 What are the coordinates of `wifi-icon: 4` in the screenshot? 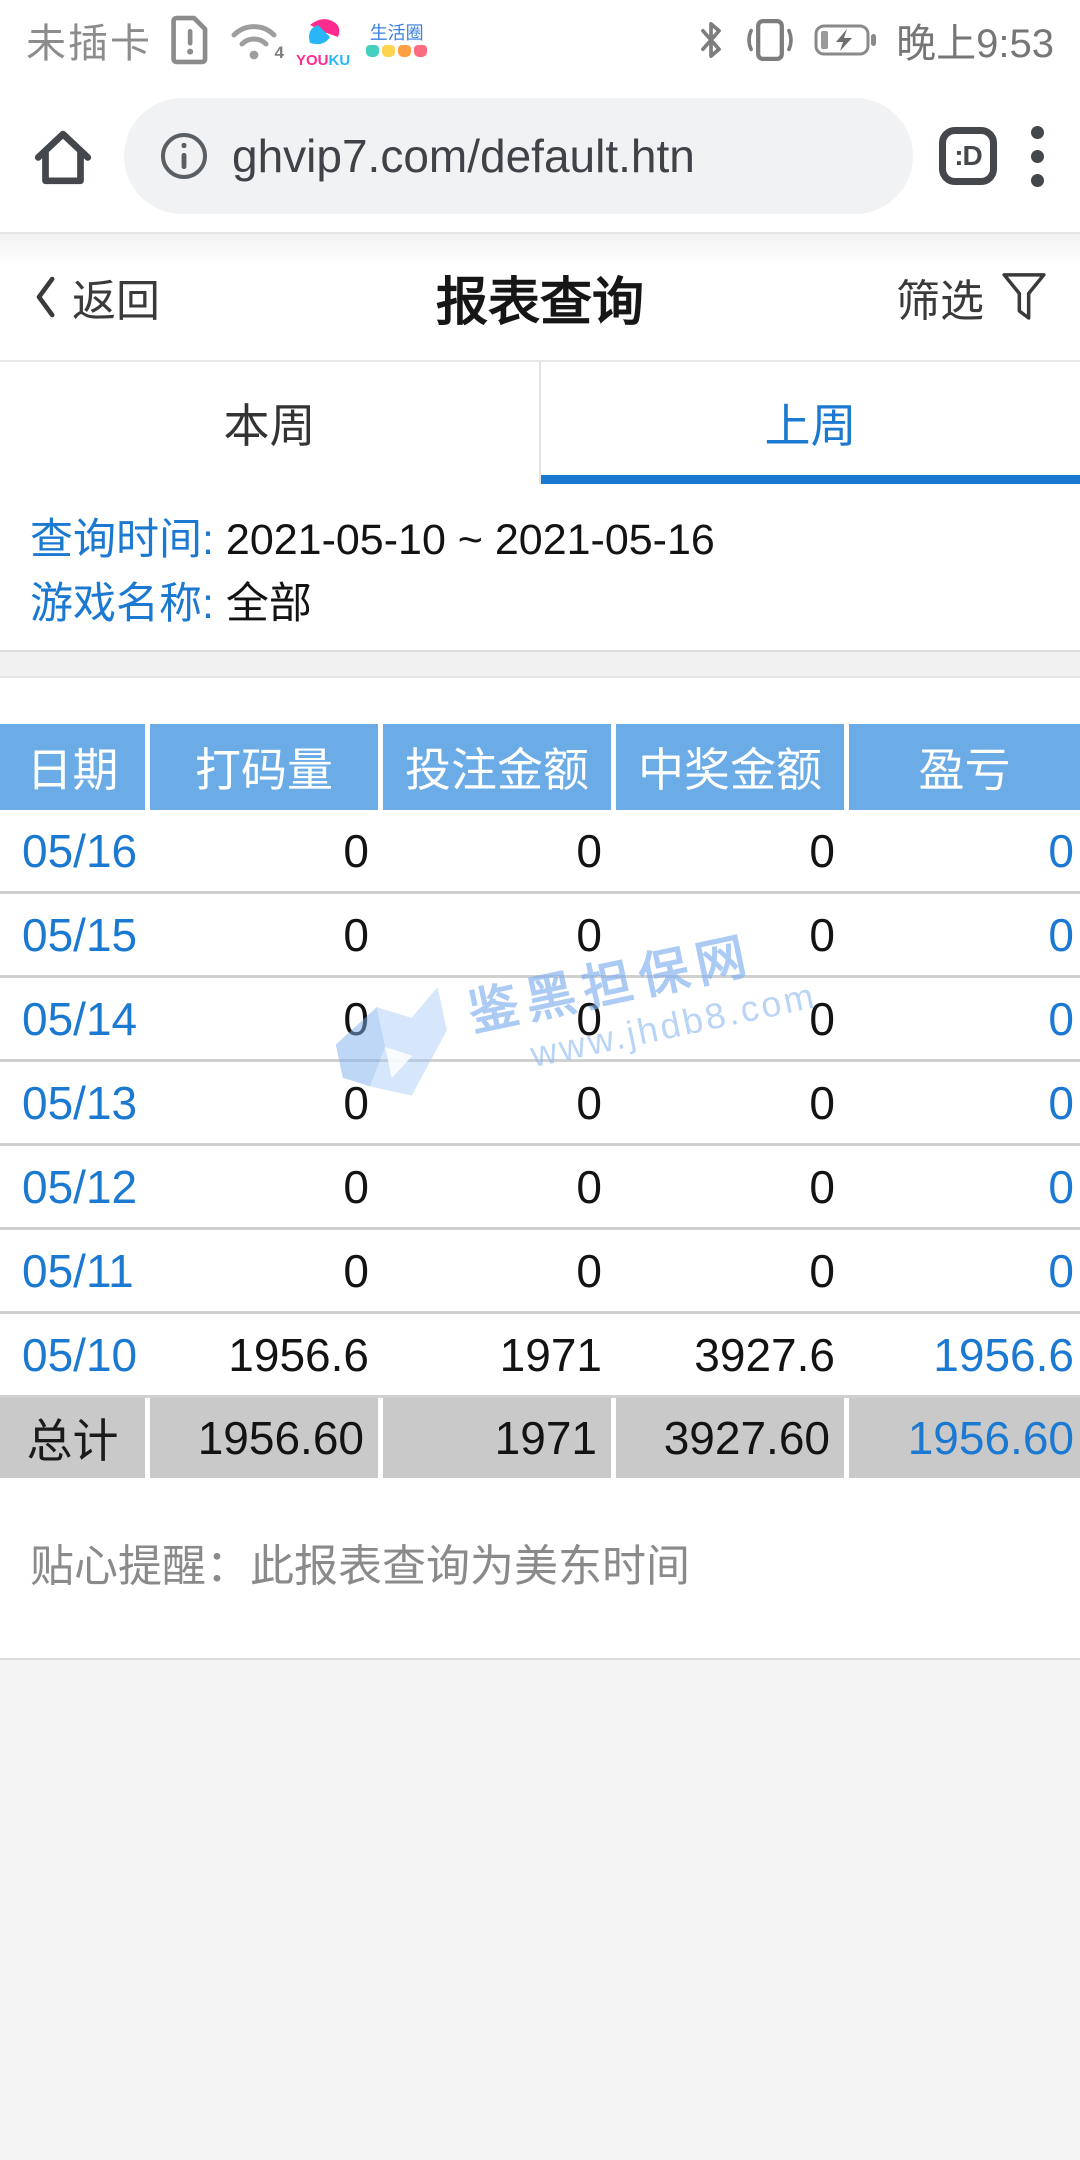 It's located at (256, 40).